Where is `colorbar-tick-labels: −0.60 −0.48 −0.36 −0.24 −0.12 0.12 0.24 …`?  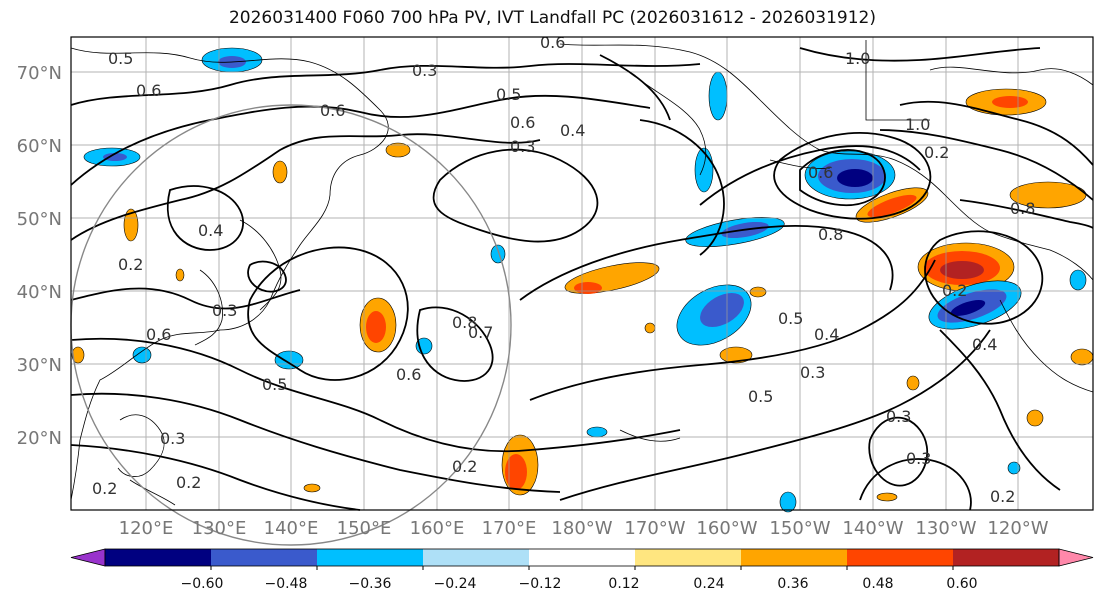
colorbar-tick-labels: −0.60 −0.48 −0.36 −0.24 −0.12 0.12 0.24 … is located at coordinates (579, 584).